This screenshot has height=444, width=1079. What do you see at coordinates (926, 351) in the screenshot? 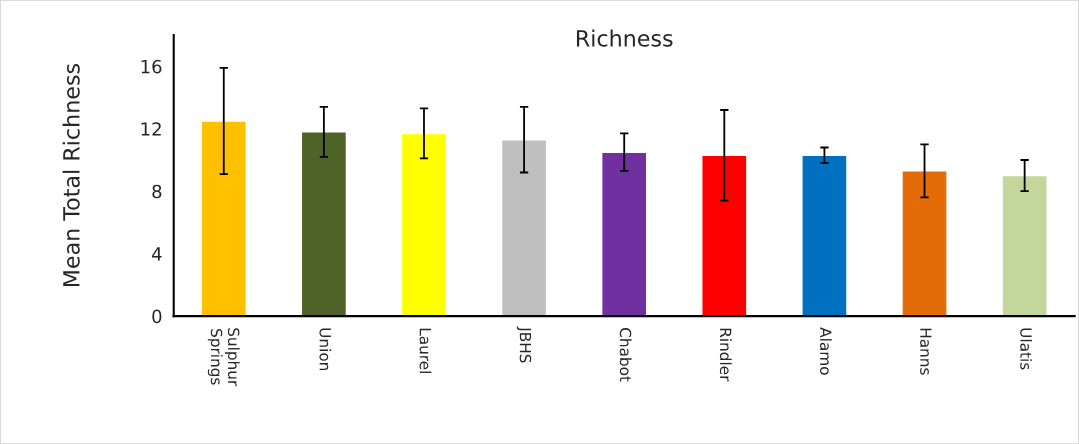
I see `x-tick-label: Hanns` at bounding box center [926, 351].